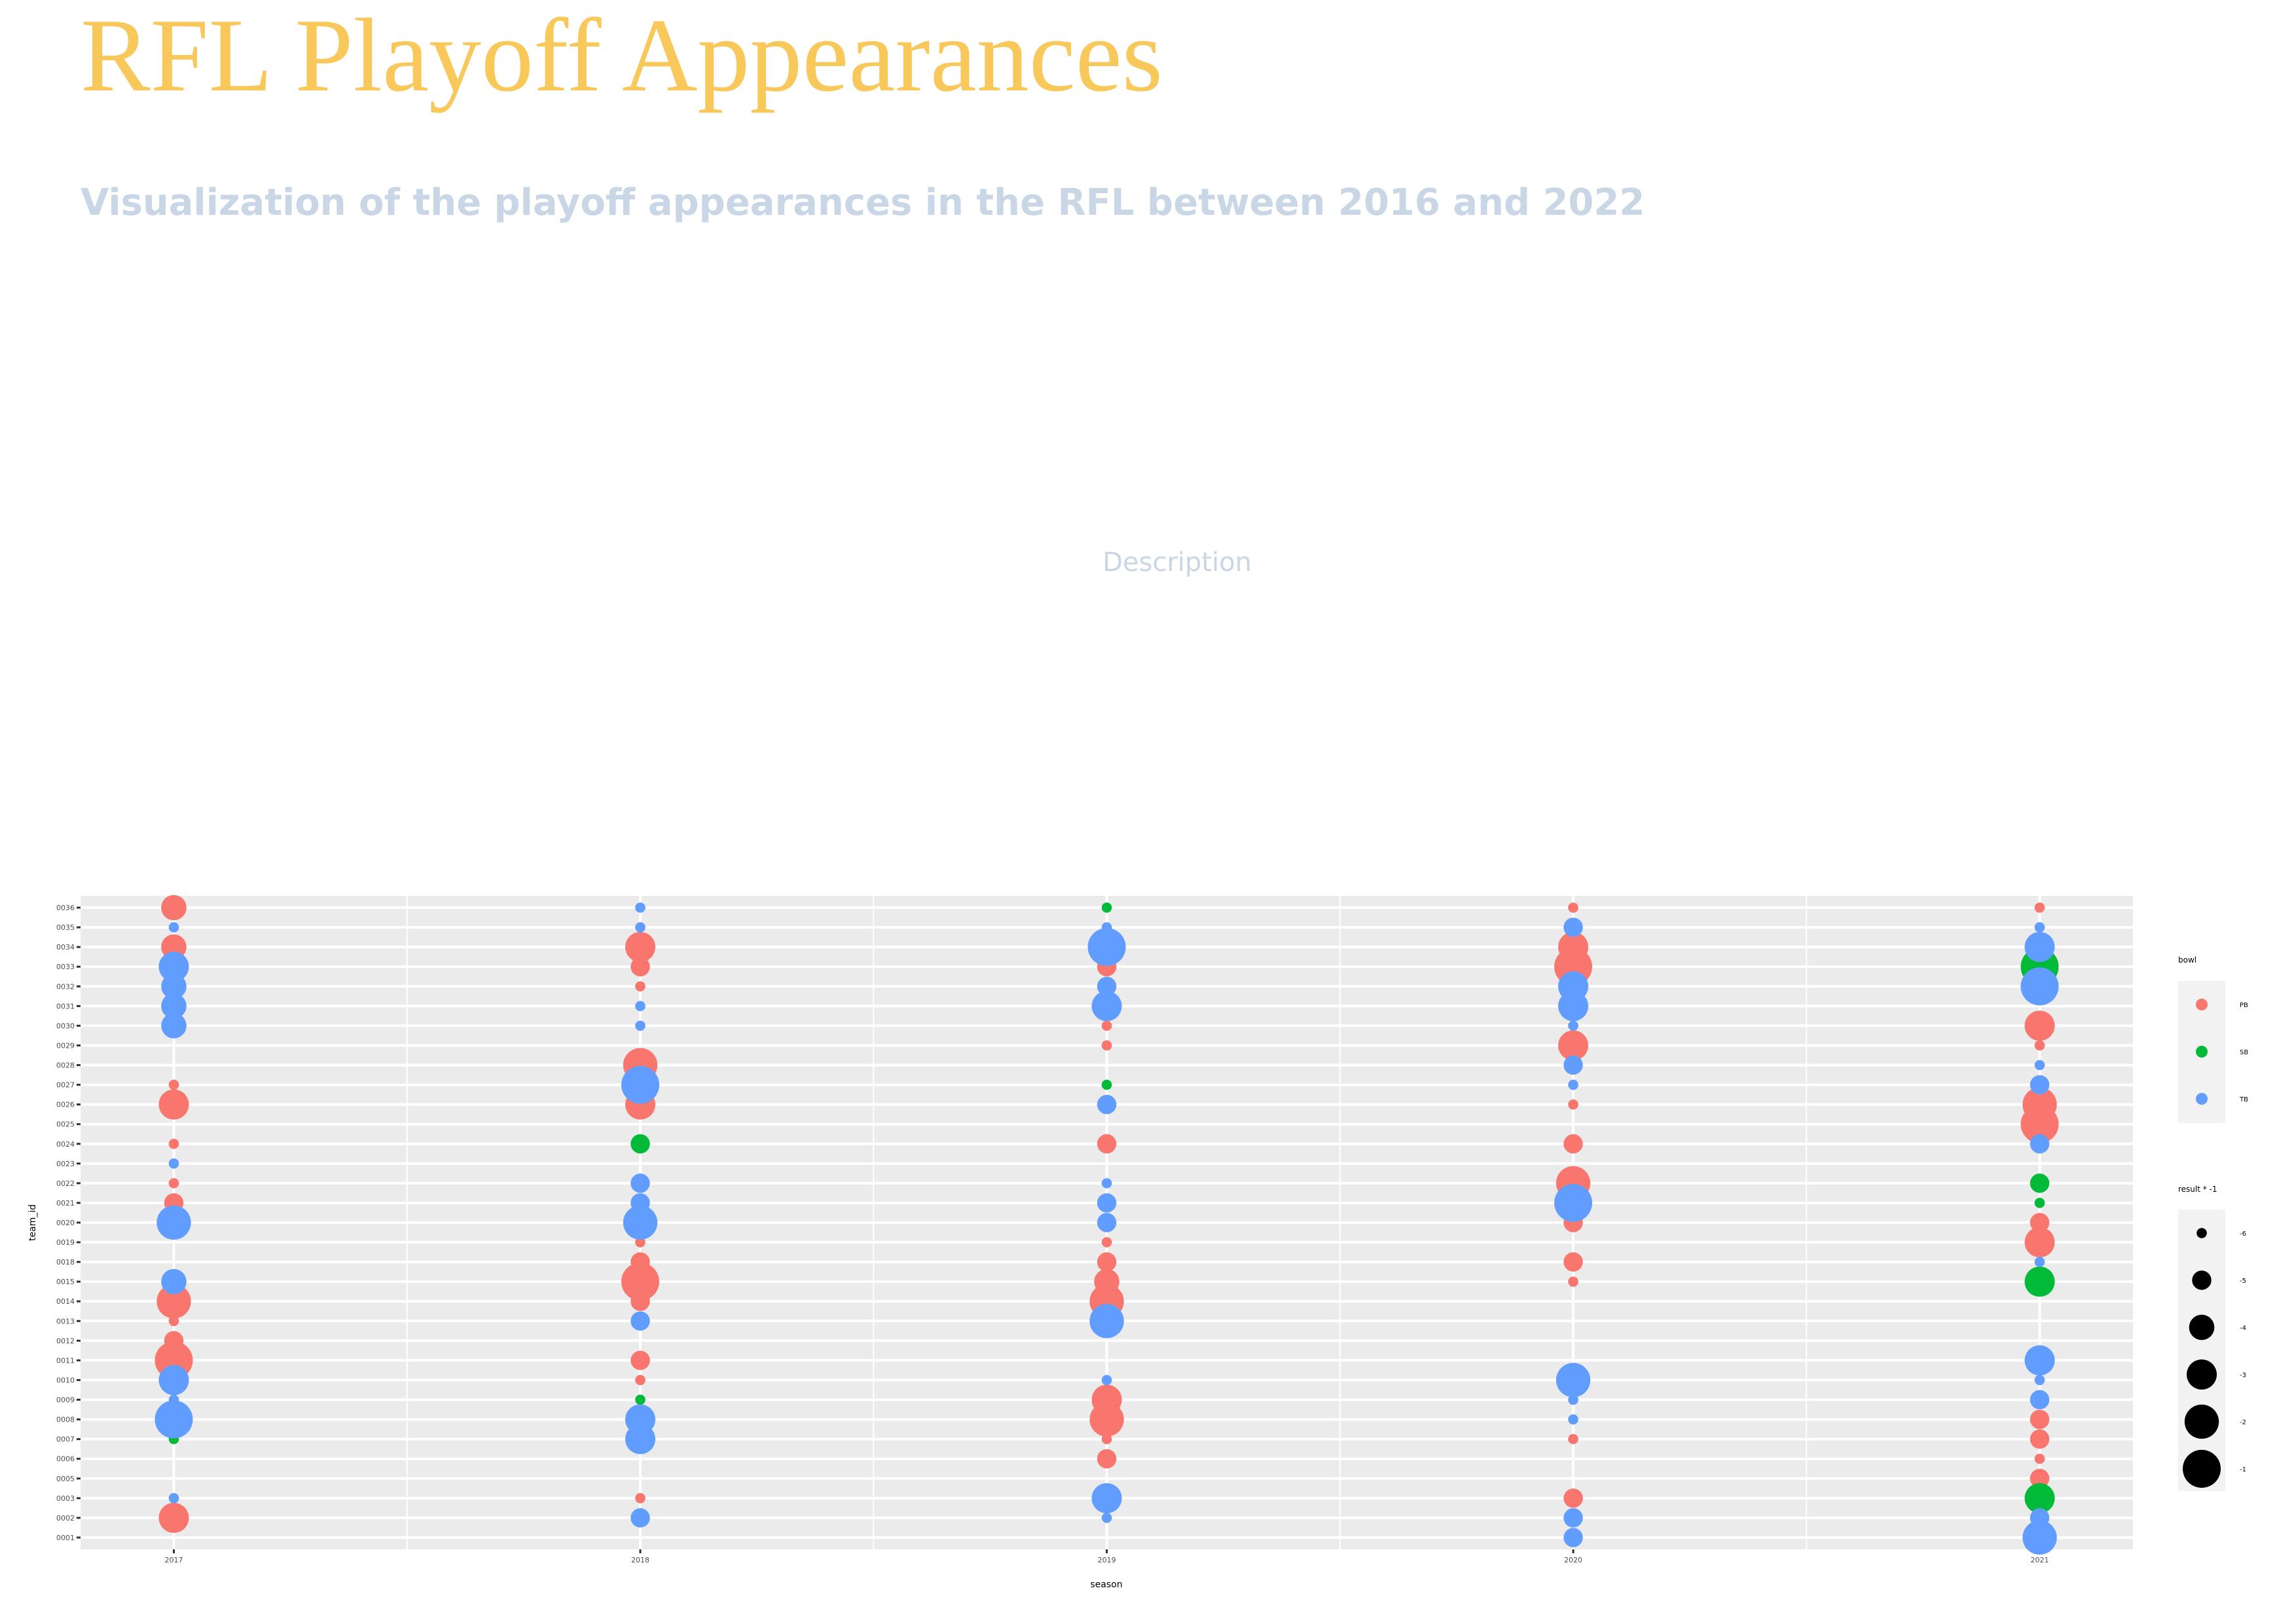 Image resolution: width=2296 pixels, height=1624 pixels. What do you see at coordinates (640, 1560) in the screenshot?
I see `x-tick-label: 2018` at bounding box center [640, 1560].